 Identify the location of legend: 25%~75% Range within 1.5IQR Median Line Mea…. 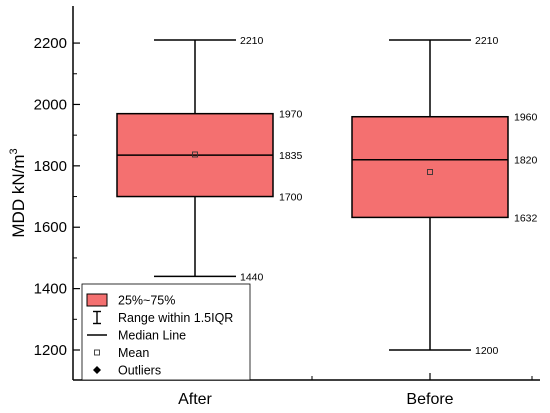
(166, 332).